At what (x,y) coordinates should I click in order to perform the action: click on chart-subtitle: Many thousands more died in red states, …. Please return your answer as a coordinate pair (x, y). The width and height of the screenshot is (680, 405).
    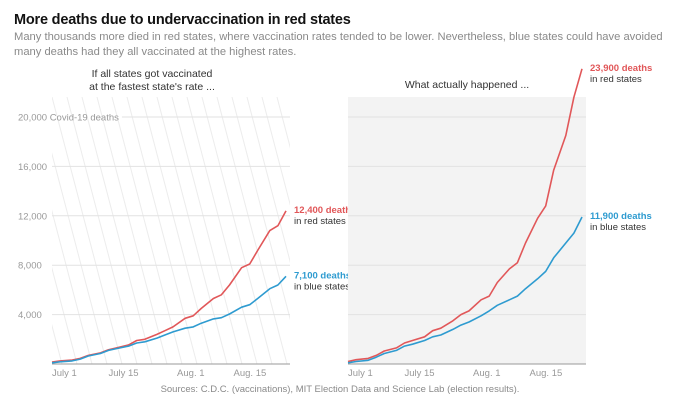
    Looking at the image, I should click on (338, 44).